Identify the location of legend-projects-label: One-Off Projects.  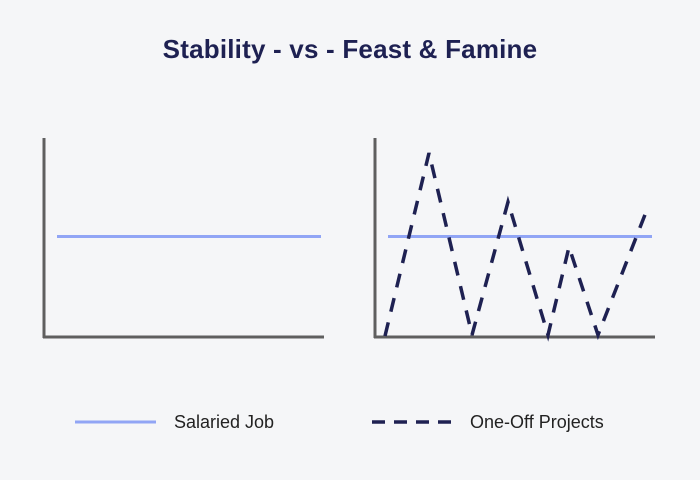
(537, 422).